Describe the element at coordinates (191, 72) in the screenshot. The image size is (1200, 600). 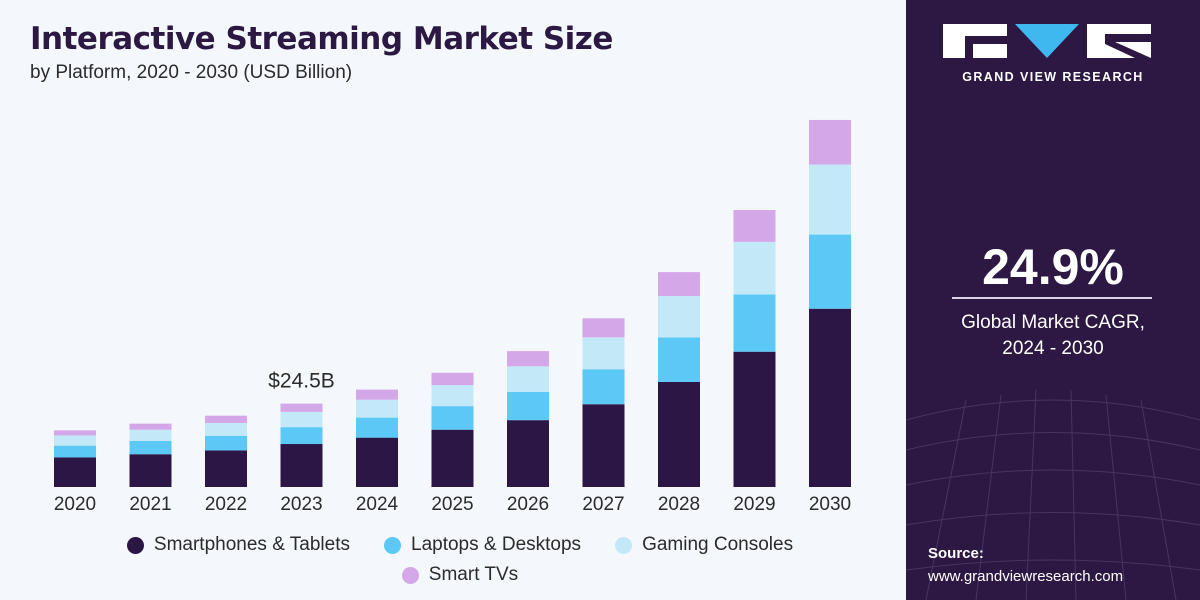
I see `chart-subtitle: by Platform, 2020 - 2030 (USD Billion)` at that location.